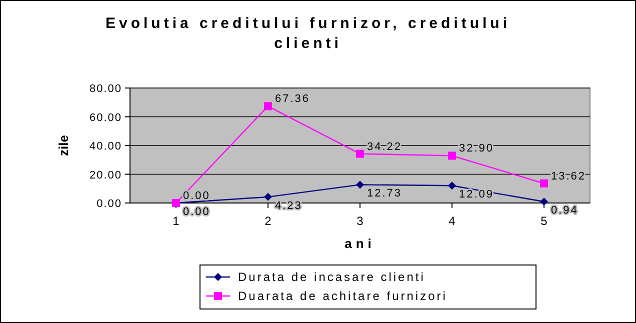 The width and height of the screenshot is (636, 323). I want to click on x-axis-title: ani, so click(360, 243).